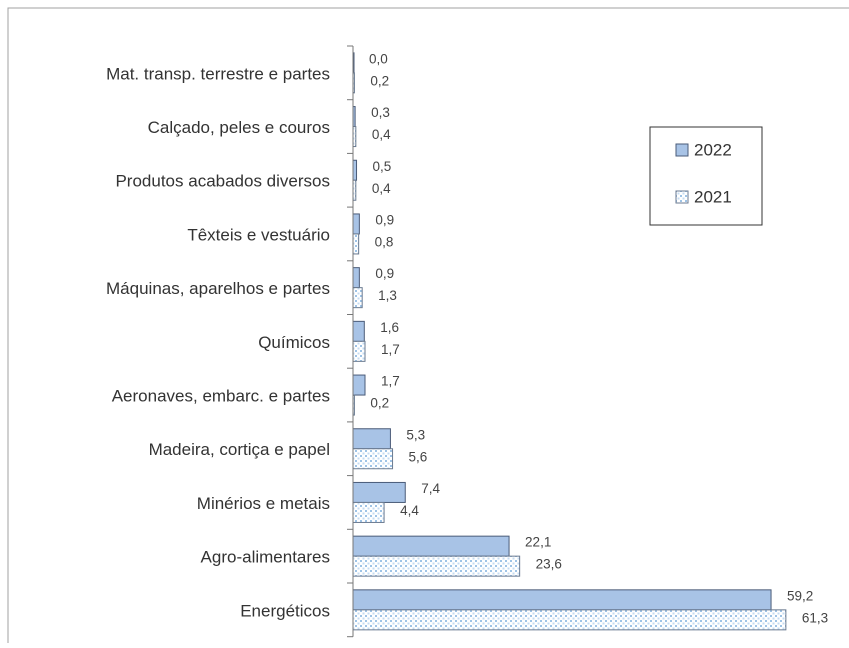 The image size is (849, 648). Describe the element at coordinates (430, 488) in the screenshot. I see `data-label: 7,4` at that location.